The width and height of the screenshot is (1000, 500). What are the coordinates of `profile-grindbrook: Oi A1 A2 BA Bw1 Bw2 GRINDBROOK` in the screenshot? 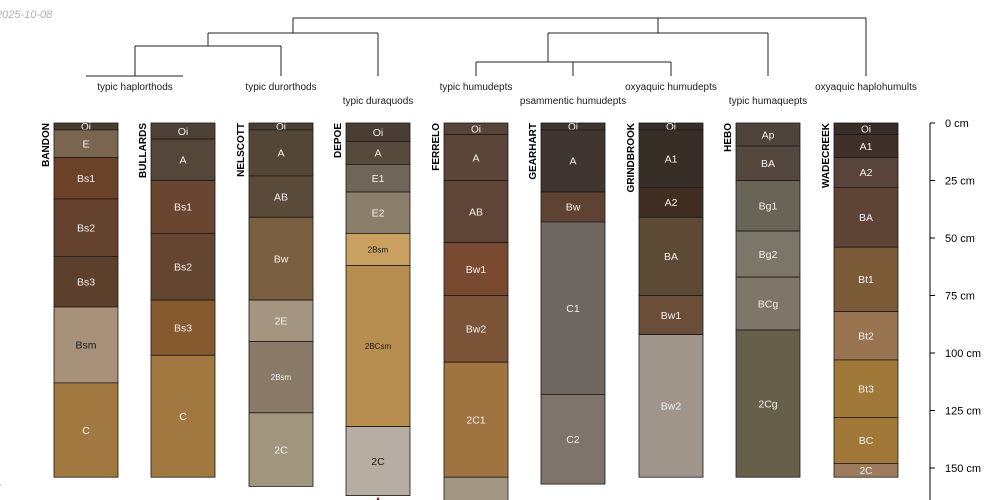 It's located at (665, 300).